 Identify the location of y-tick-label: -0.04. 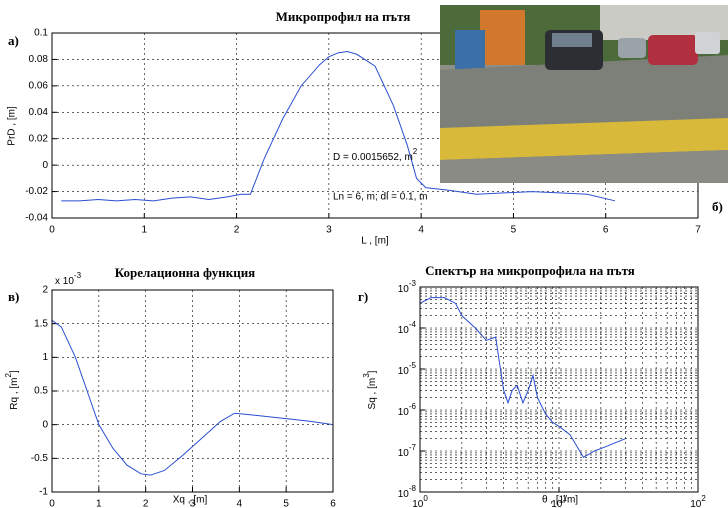
(36, 218).